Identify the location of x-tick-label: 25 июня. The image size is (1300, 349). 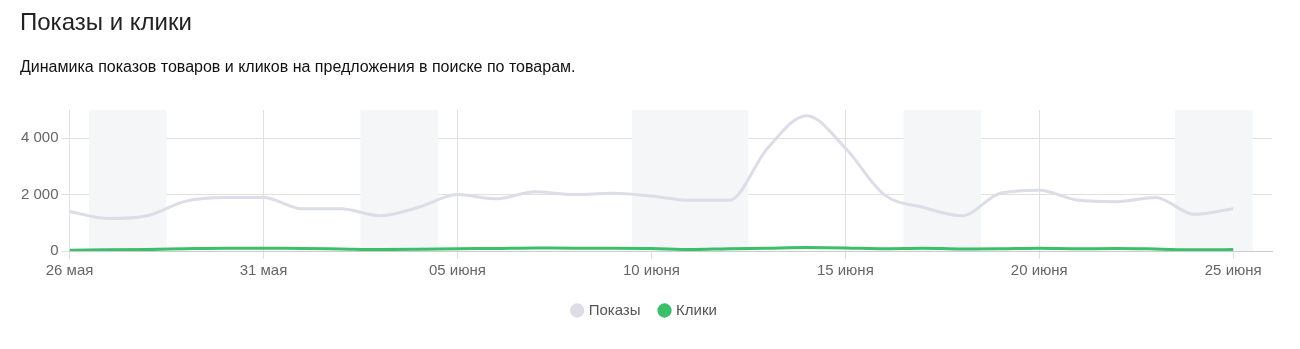
(1233, 270).